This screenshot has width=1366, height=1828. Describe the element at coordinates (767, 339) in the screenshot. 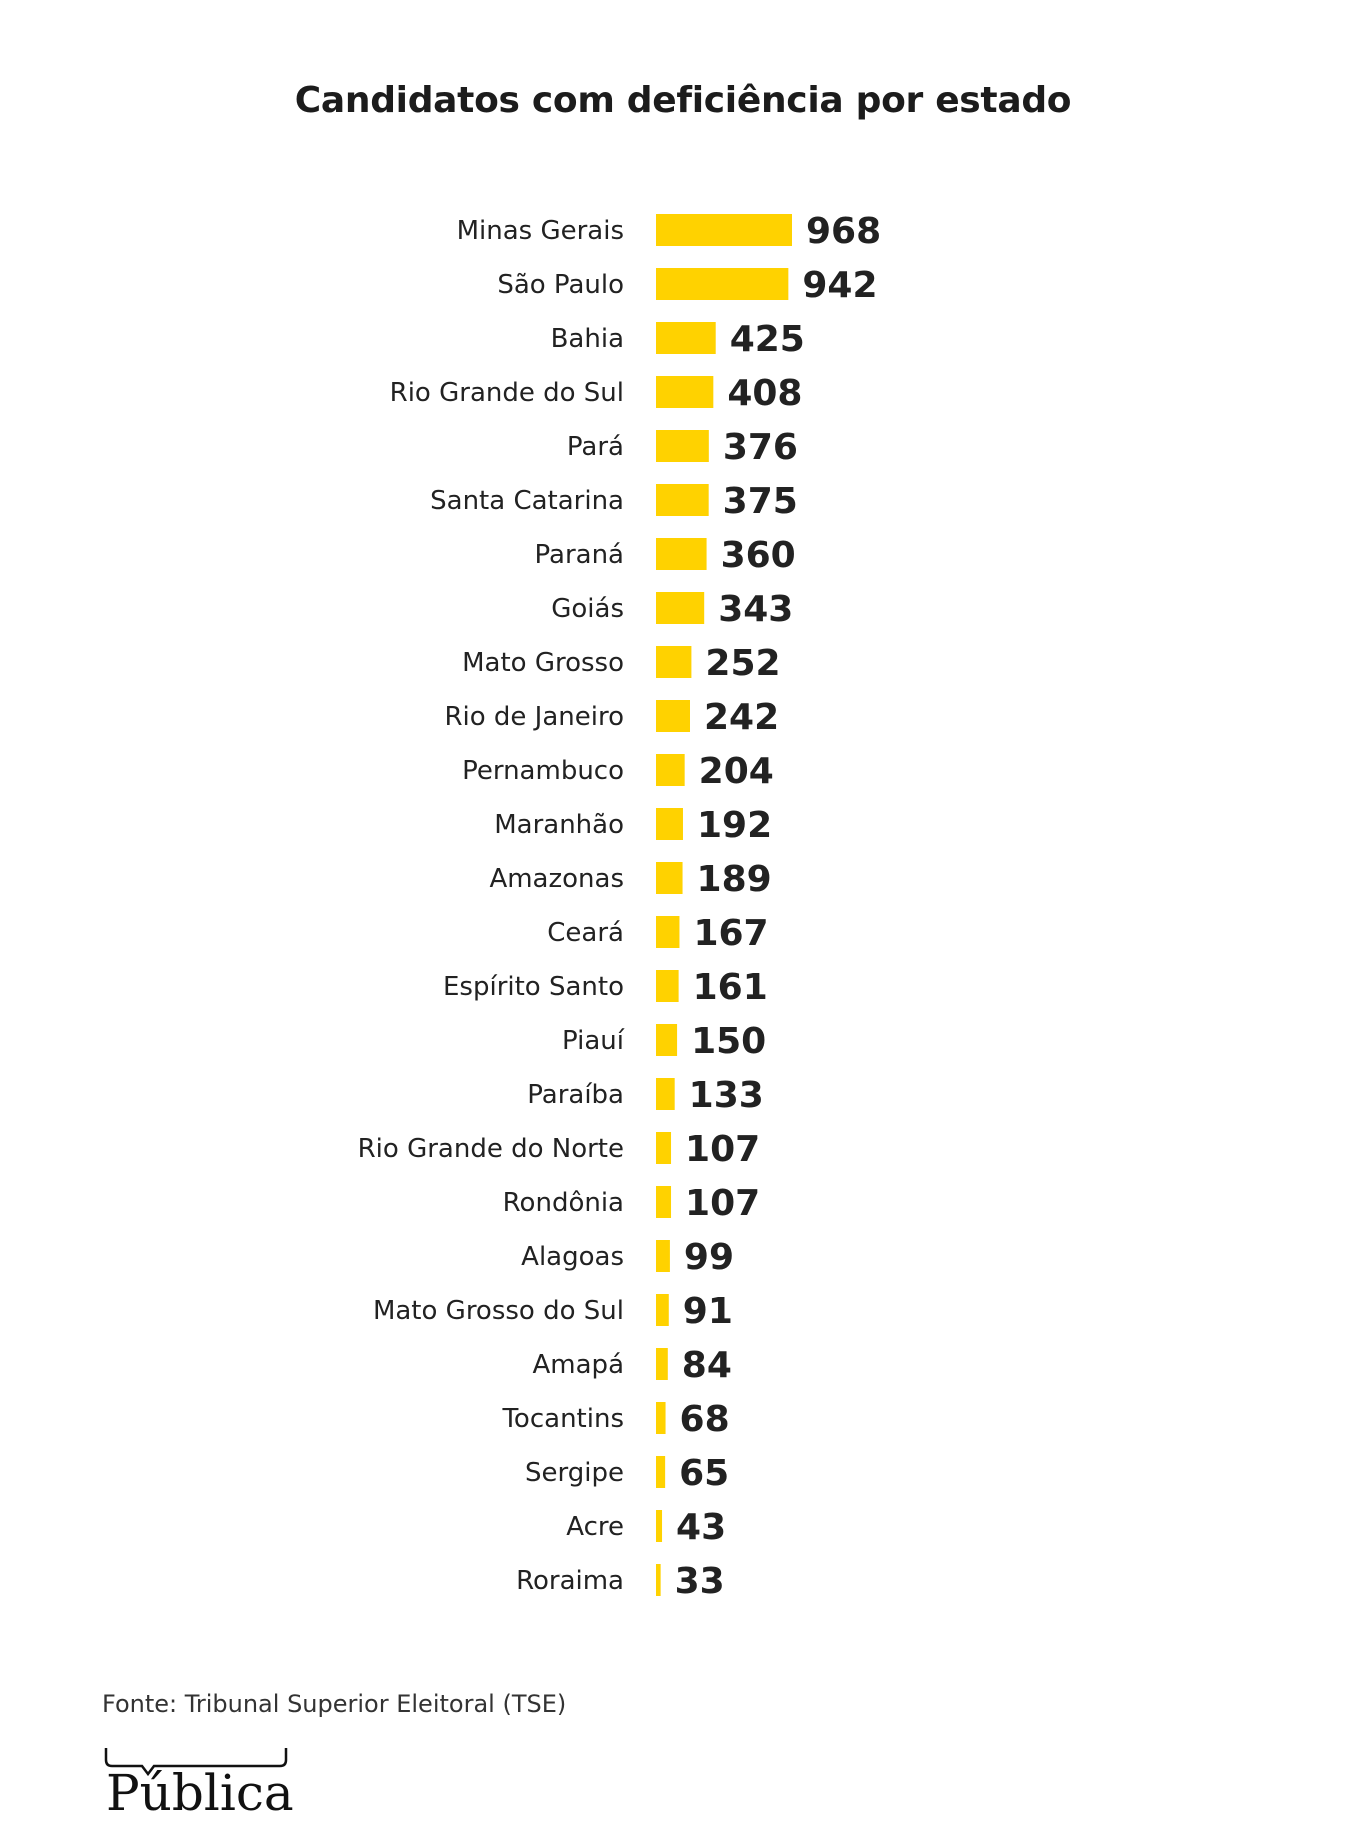

I see `value-label: 425` at that location.